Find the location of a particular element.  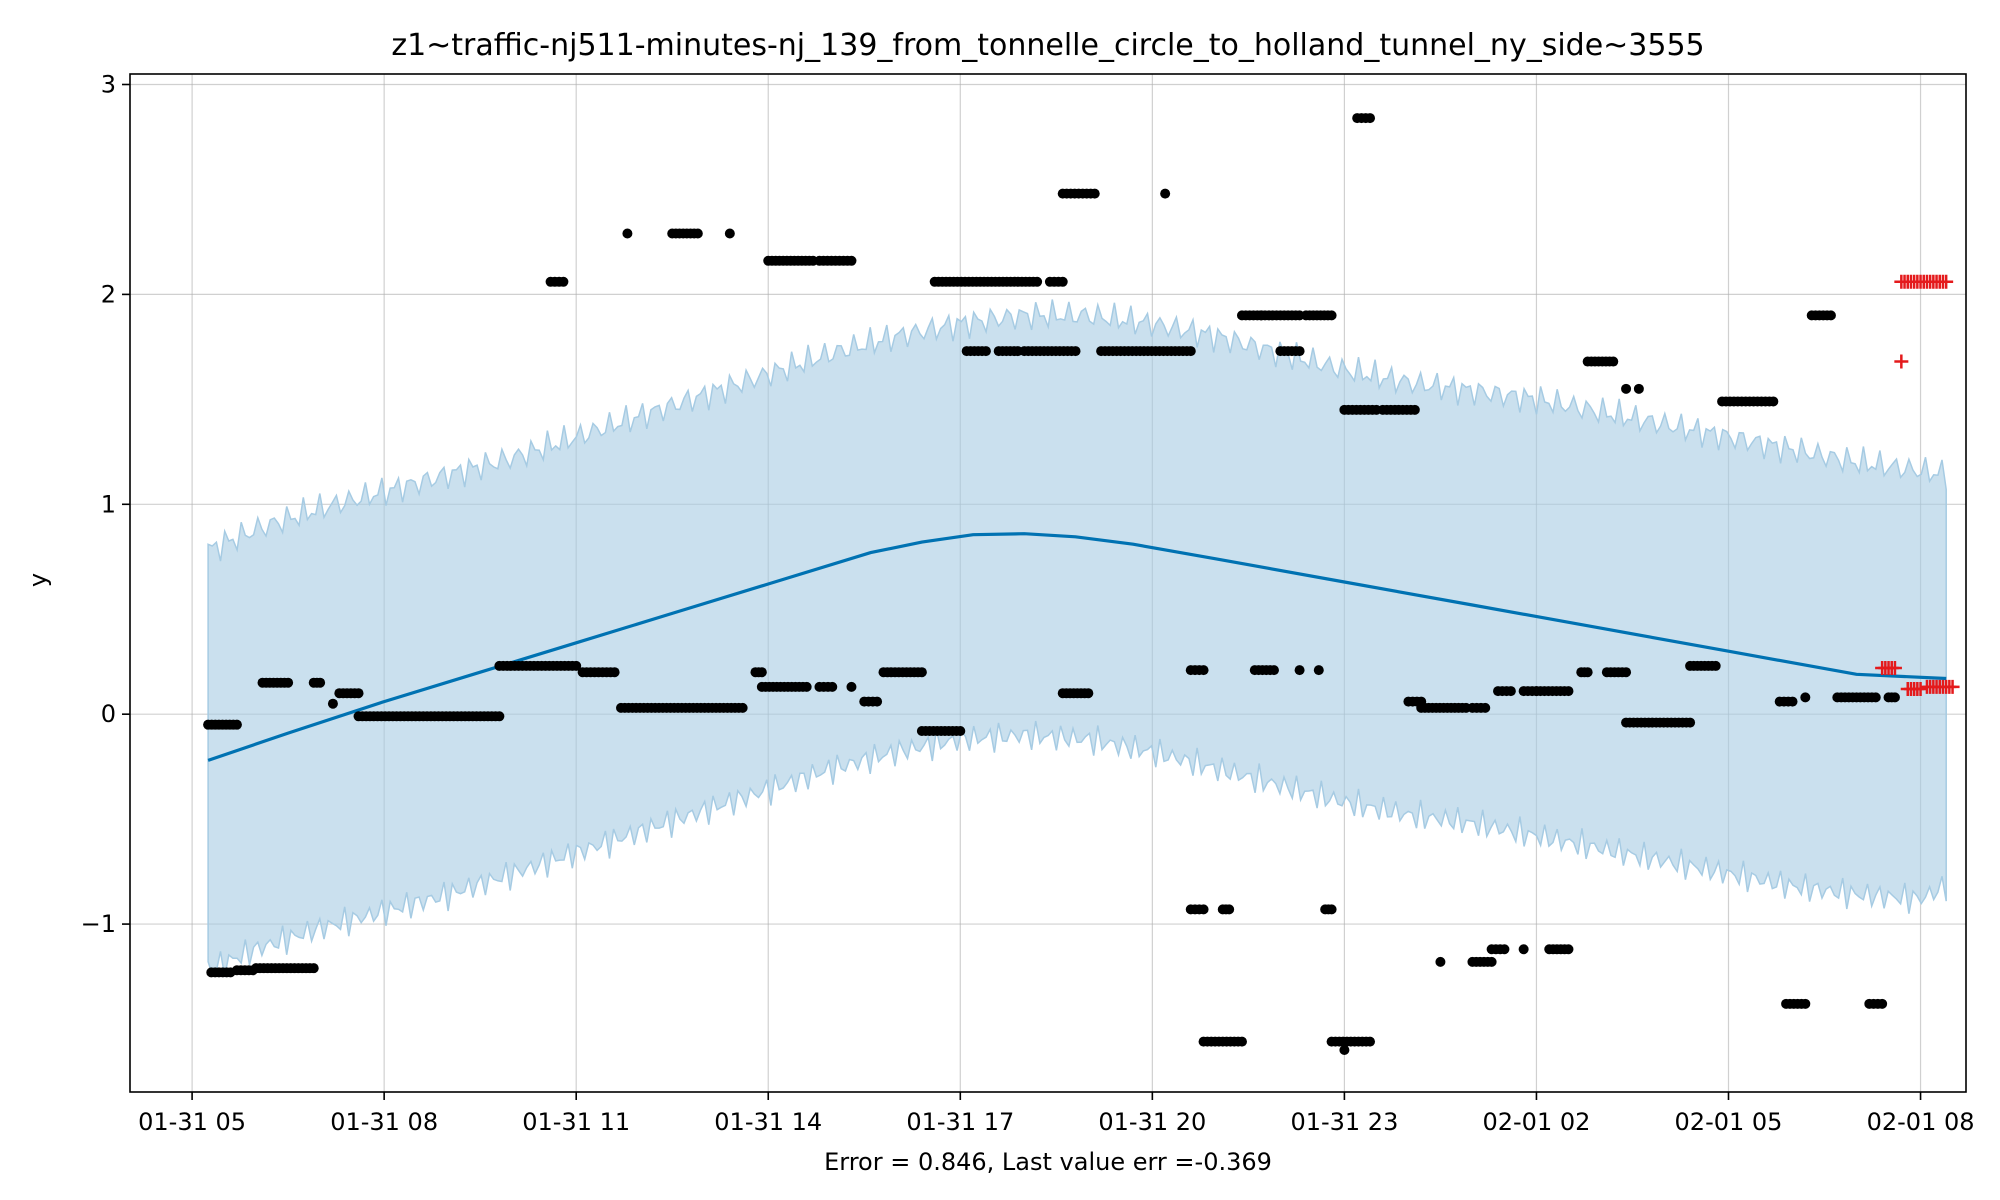

x-tick-label: 01-31 17 is located at coordinates (960, 1122).